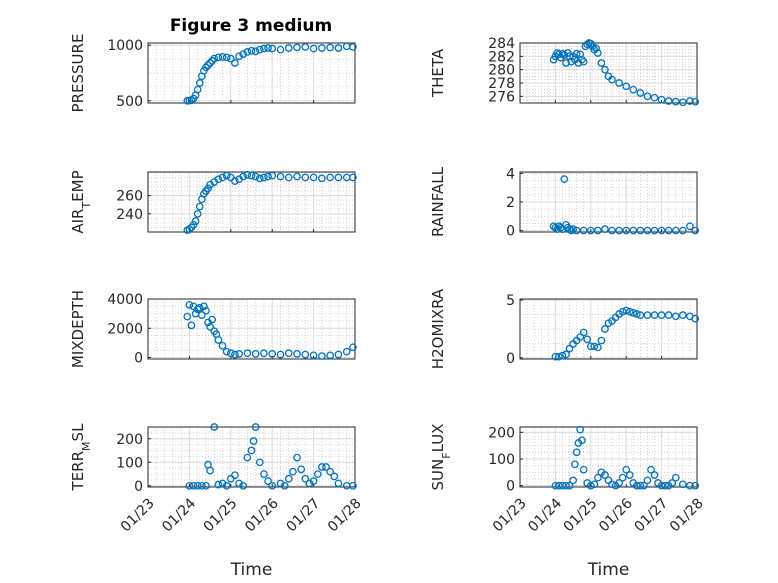 Image resolution: width=778 pixels, height=583 pixels. What do you see at coordinates (501, 84) in the screenshot?
I see `y-tick-label: 278` at bounding box center [501, 84].